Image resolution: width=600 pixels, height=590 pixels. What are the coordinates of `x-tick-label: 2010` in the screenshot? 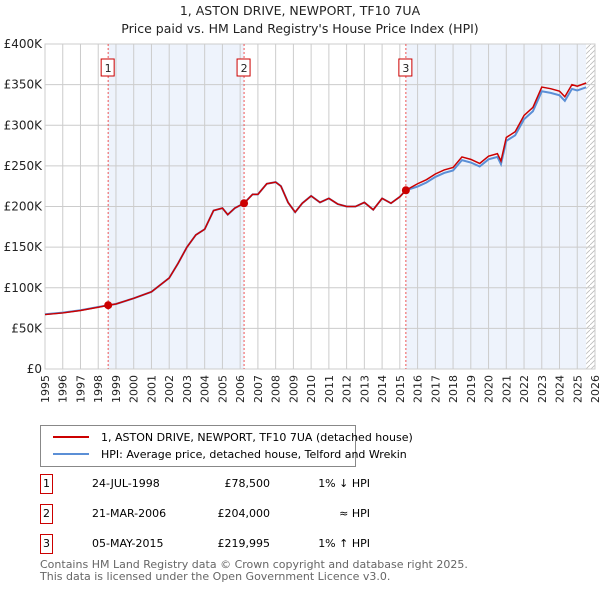 It's located at (311, 389).